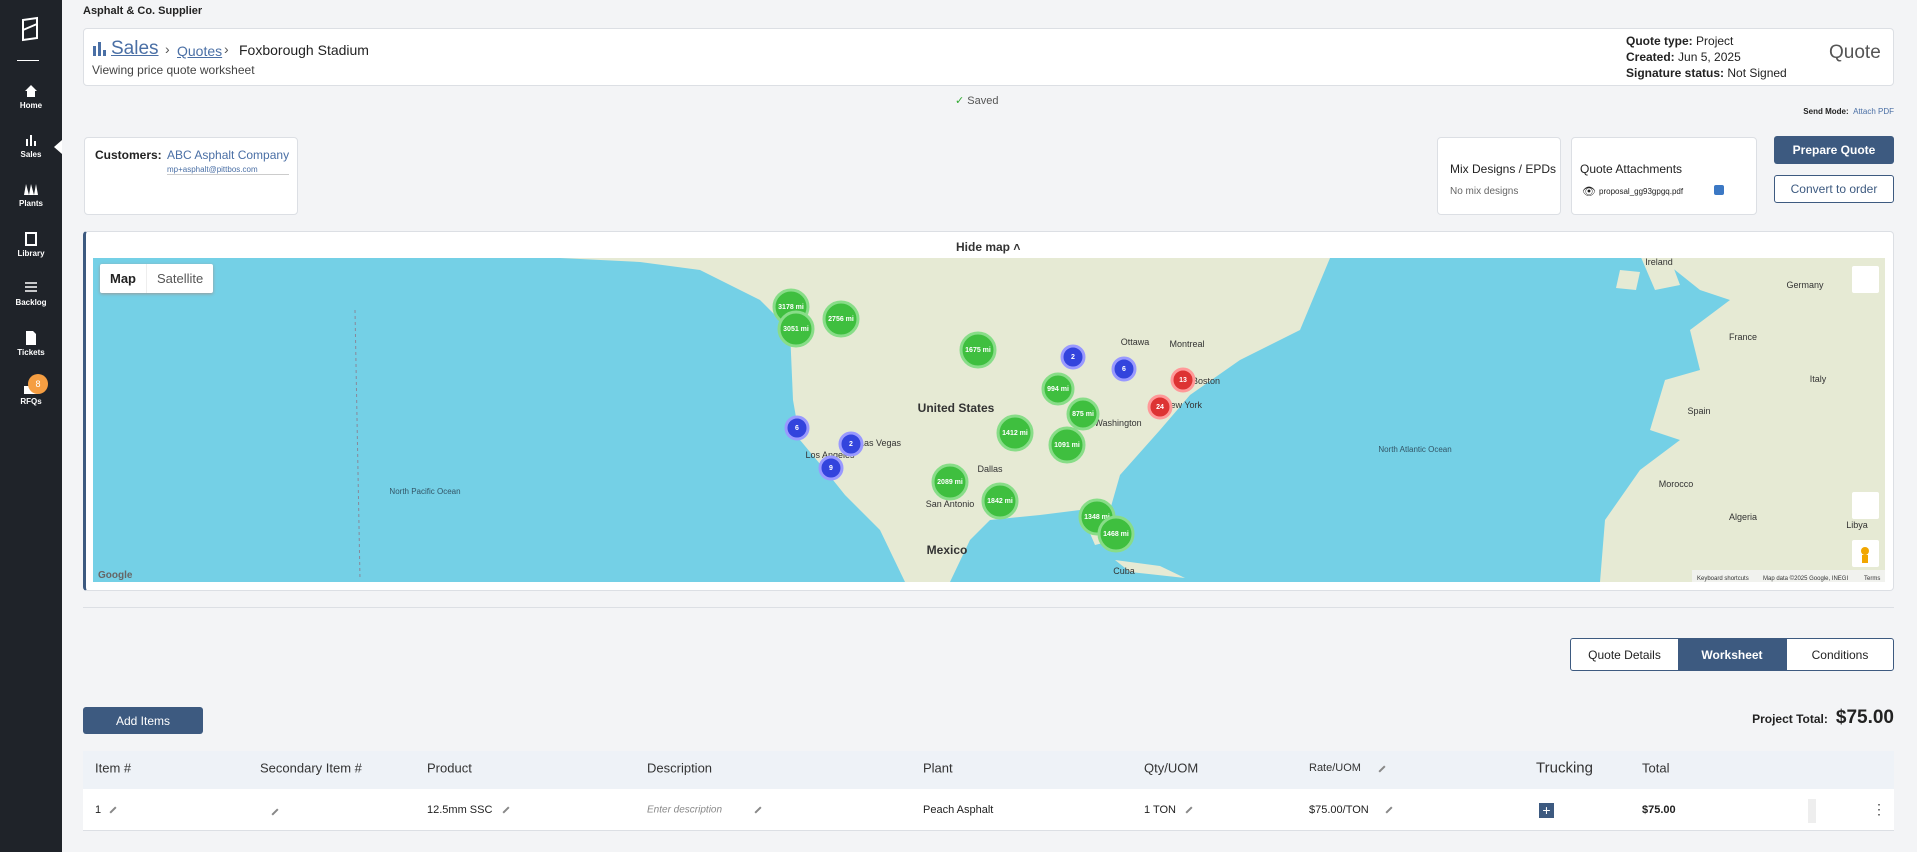 The height and width of the screenshot is (852, 1917). Describe the element at coordinates (1834, 150) in the screenshot. I see `prepare-quote: Prepare Quote` at that location.